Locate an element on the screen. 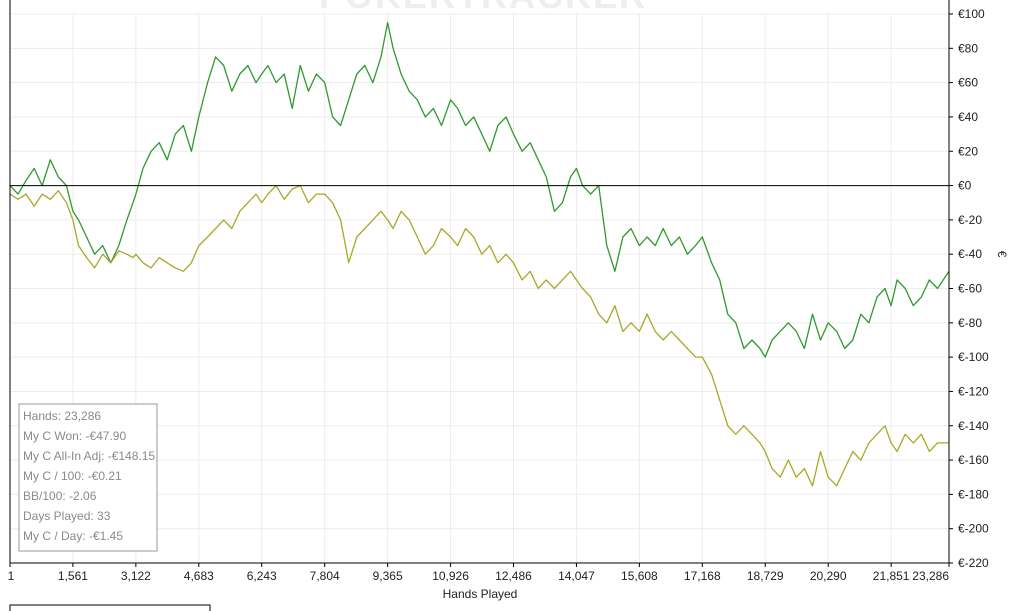 The image size is (1009, 611). x-tick-label: 20,290 is located at coordinates (828, 576).